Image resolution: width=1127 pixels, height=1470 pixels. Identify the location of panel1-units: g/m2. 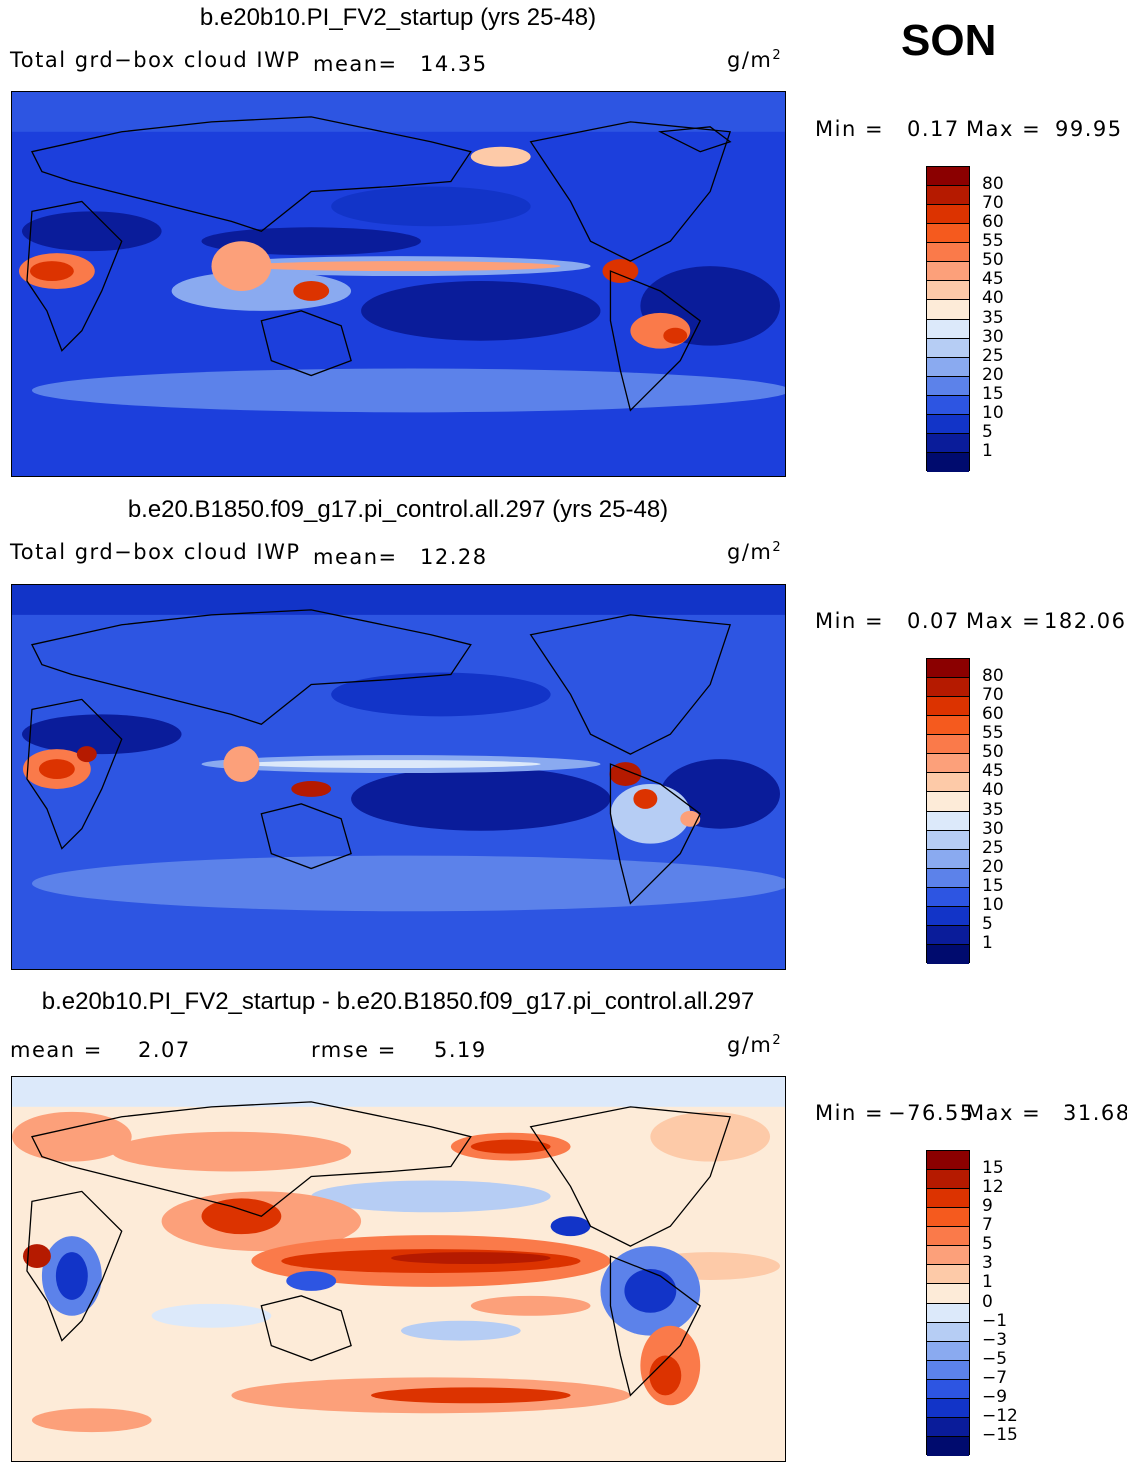
(755, 60).